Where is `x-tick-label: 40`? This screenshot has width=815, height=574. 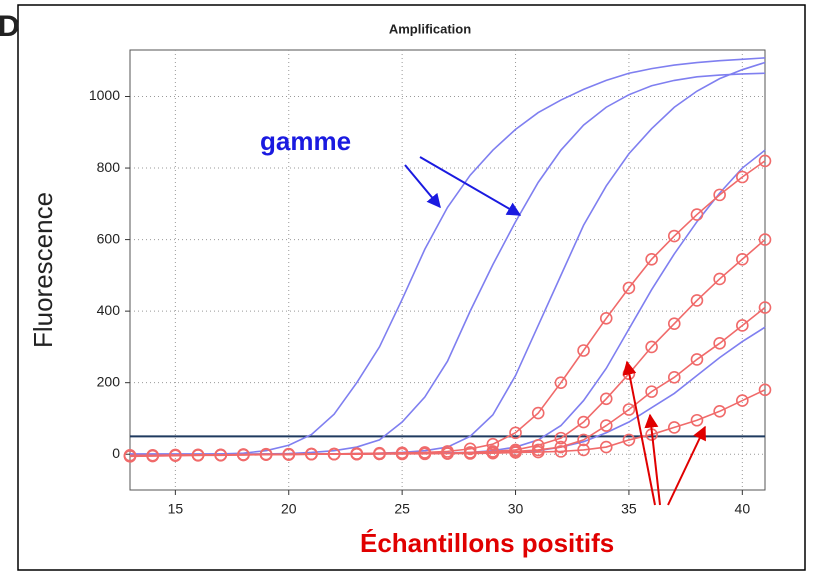 x-tick-label: 40 is located at coordinates (743, 509).